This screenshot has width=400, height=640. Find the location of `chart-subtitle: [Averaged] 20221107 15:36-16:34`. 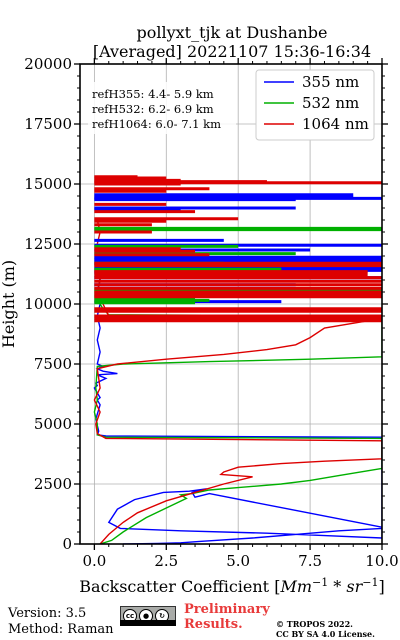

chart-subtitle: [Averaged] 20221107 15:36-16:34 is located at coordinates (232, 51).